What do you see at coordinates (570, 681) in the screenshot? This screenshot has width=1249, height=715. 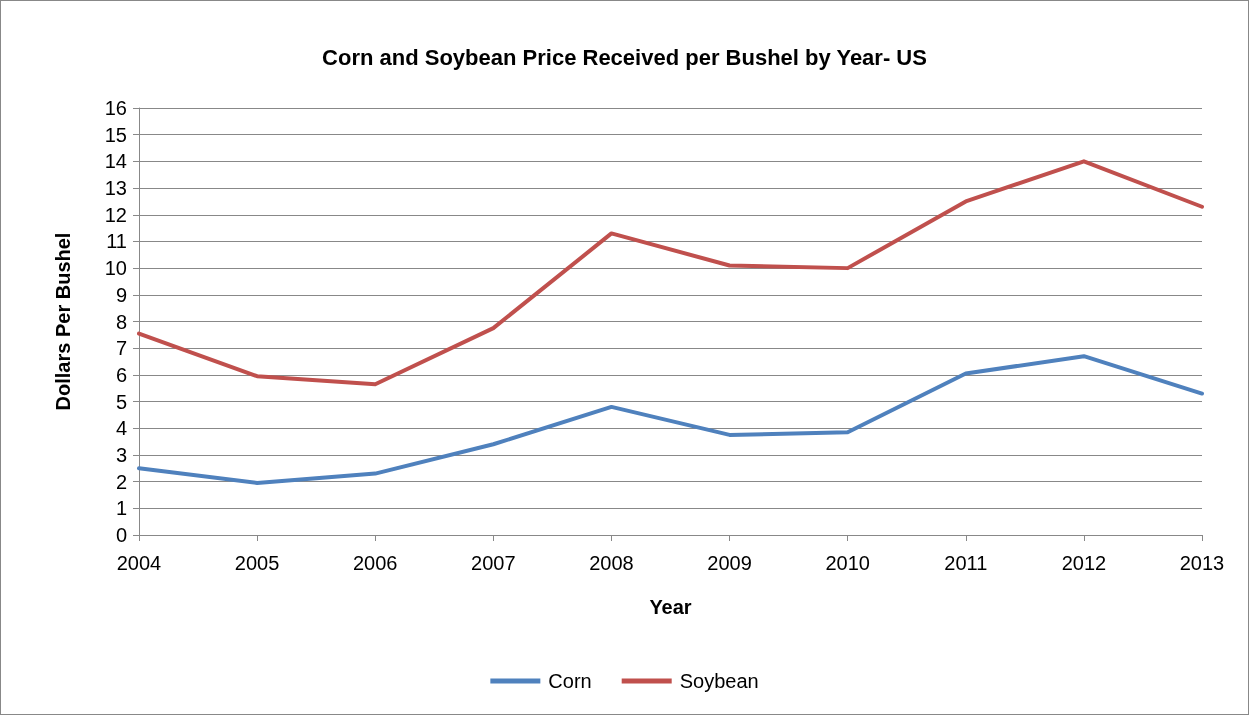 I see `legend-label: Corn` at bounding box center [570, 681].